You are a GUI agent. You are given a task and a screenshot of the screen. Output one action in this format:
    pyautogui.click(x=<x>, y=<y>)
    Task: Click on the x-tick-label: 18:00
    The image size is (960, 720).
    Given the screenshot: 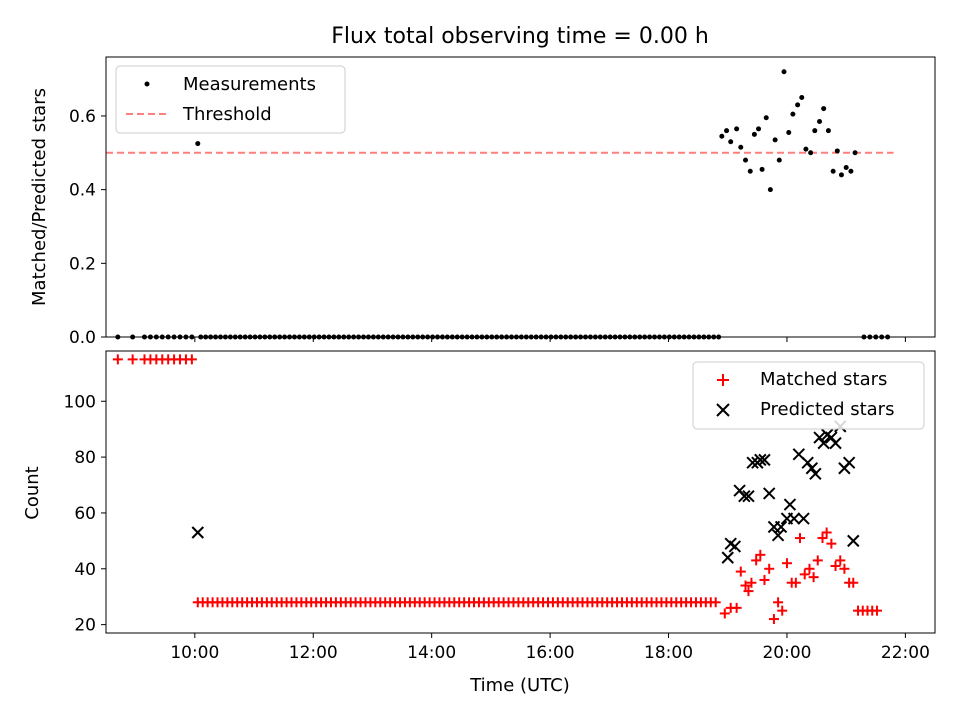 What is the action you would take?
    pyautogui.click(x=668, y=653)
    